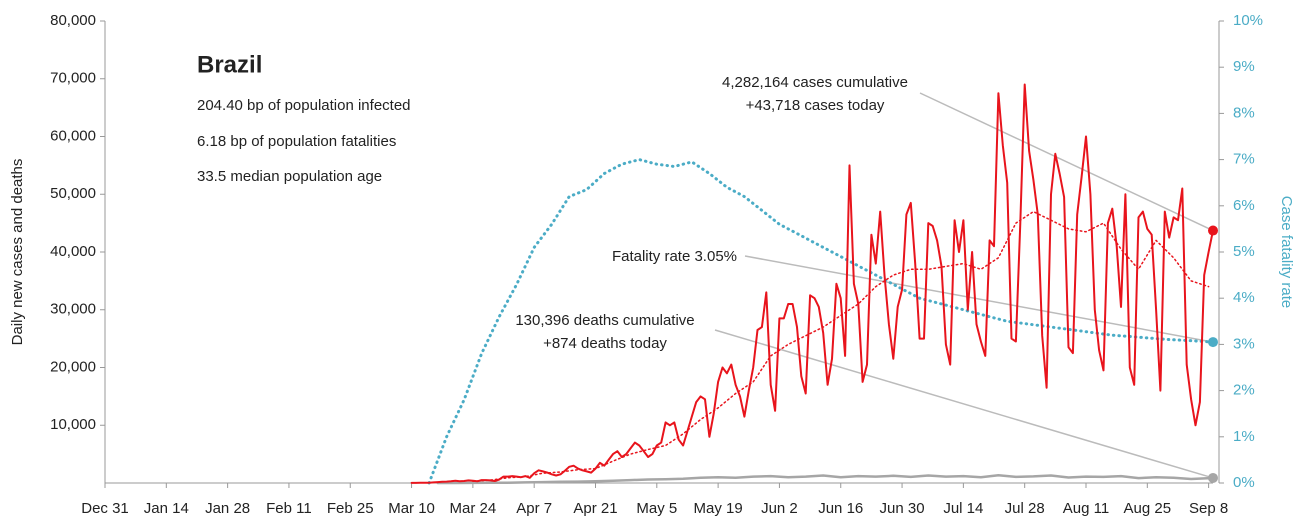  I want to click on cases-note: +43,718 cases today, so click(815, 105).